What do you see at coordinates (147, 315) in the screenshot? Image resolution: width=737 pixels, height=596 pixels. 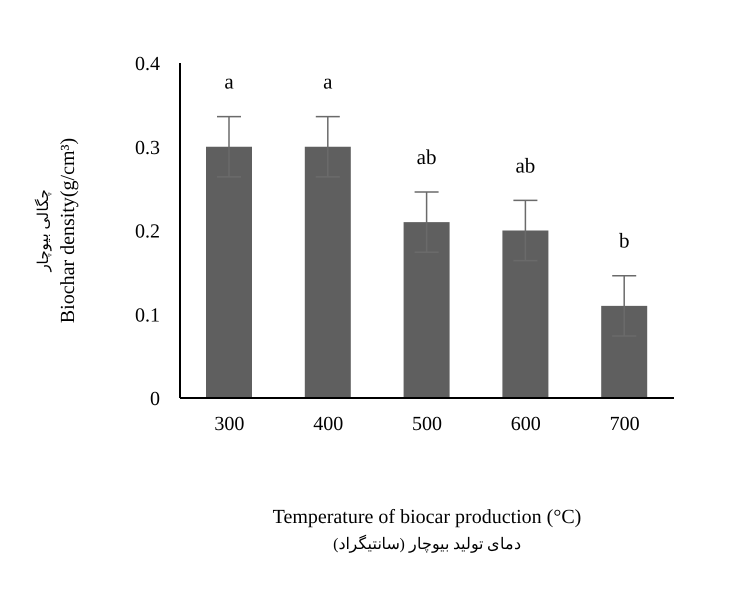 I see `y-tick-label: 0.1` at bounding box center [147, 315].